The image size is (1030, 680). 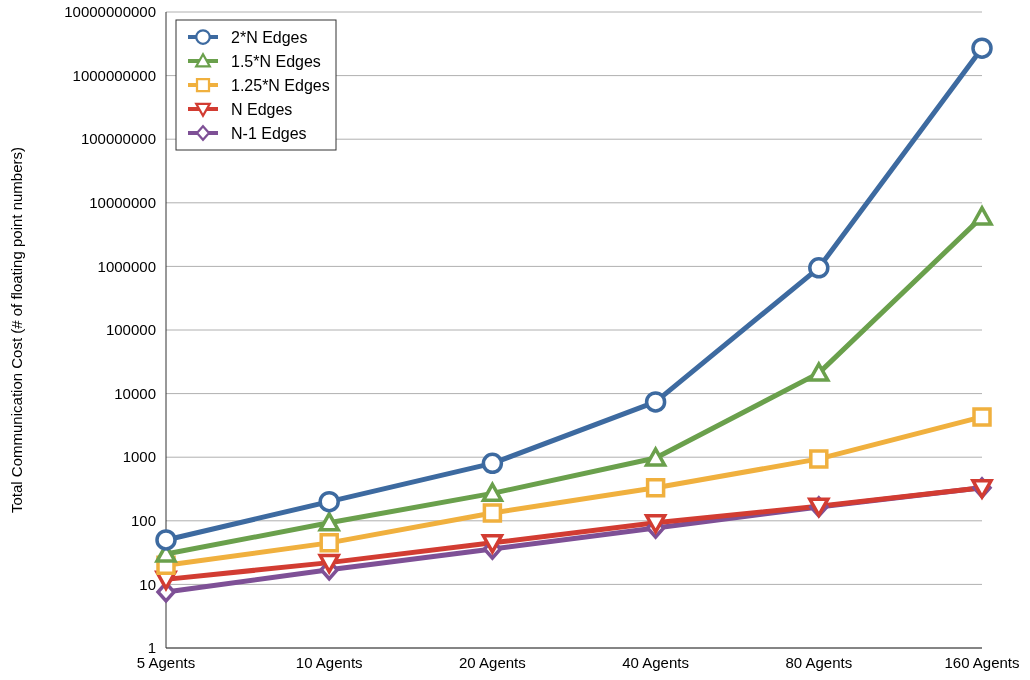 What do you see at coordinates (166, 662) in the screenshot?
I see `x-tick-label: 5 Agents` at bounding box center [166, 662].